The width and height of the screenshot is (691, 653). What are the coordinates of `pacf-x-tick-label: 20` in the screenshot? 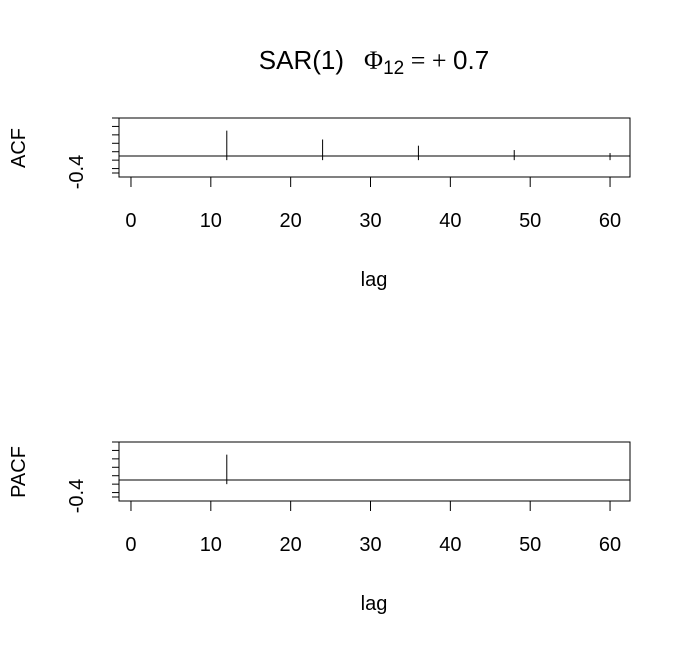 It's located at (291, 545).